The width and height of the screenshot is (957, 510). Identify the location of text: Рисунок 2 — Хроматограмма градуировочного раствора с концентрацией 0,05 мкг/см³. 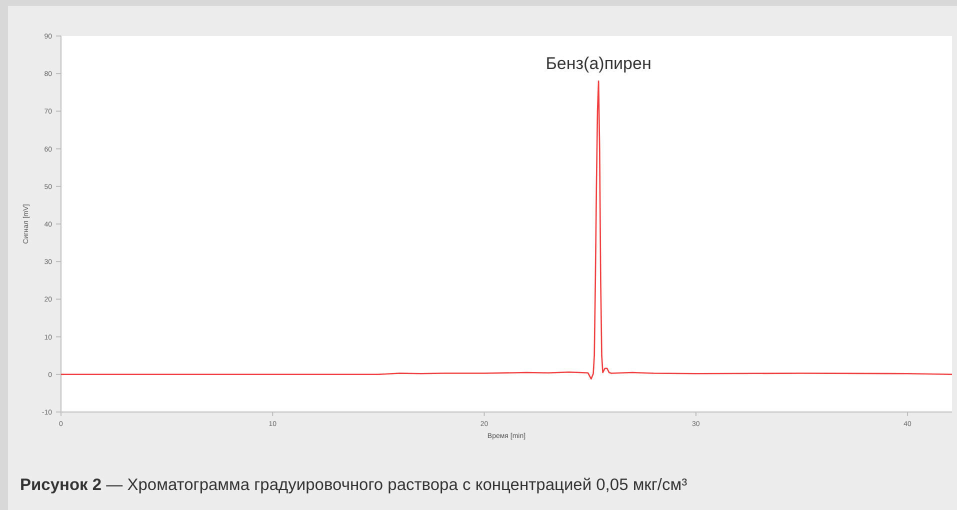
(354, 485).